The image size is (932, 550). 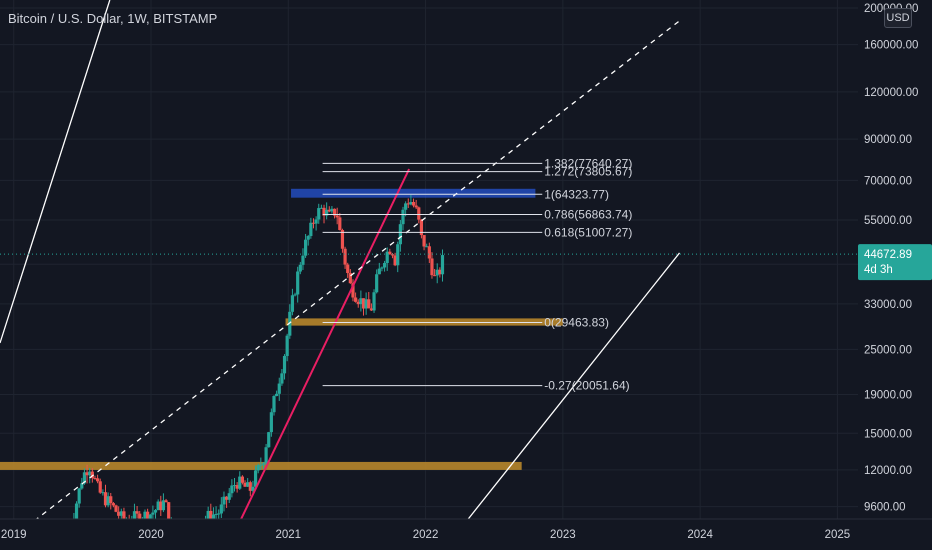 What do you see at coordinates (891, 46) in the screenshot?
I see `price-tick-label: 160000.00` at bounding box center [891, 46].